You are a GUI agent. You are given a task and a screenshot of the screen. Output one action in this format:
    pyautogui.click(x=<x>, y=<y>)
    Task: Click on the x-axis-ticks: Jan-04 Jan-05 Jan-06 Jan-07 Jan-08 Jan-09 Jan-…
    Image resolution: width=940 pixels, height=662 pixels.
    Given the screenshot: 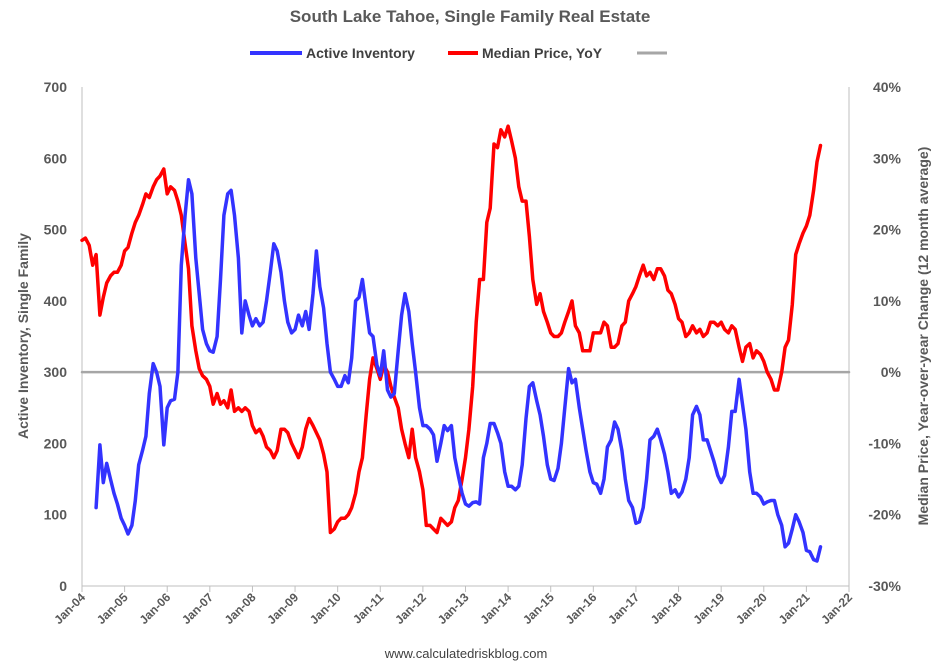 What is the action you would take?
    pyautogui.click(x=453, y=606)
    